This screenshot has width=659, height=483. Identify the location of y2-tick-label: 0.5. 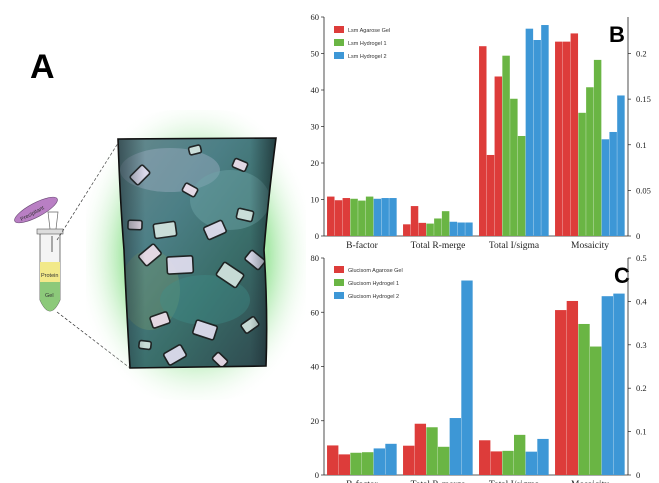
(641, 258).